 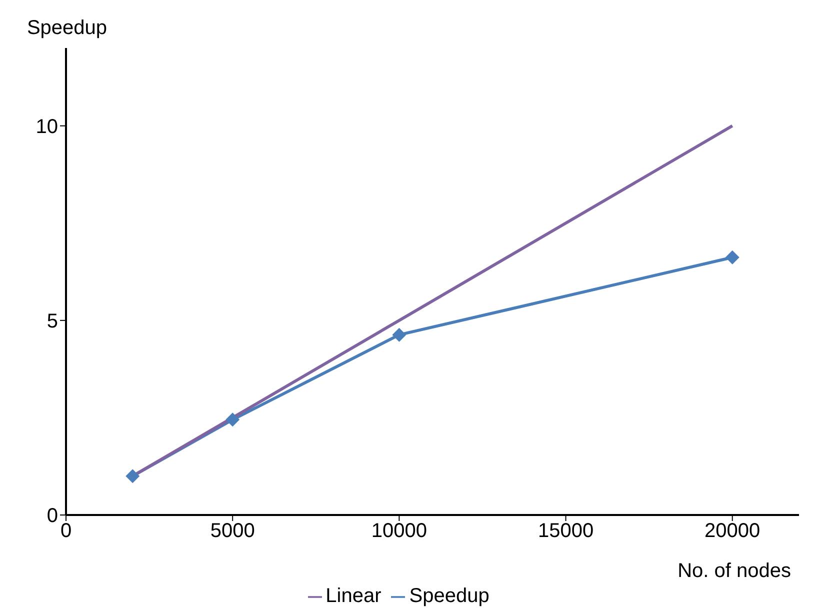 I want to click on y-tick-label: 0, so click(x=52, y=516).